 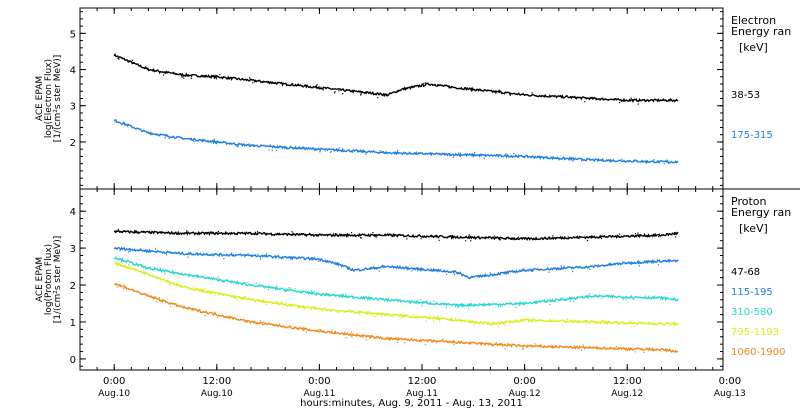 I want to click on y-tick-label: 3, so click(x=73, y=107).